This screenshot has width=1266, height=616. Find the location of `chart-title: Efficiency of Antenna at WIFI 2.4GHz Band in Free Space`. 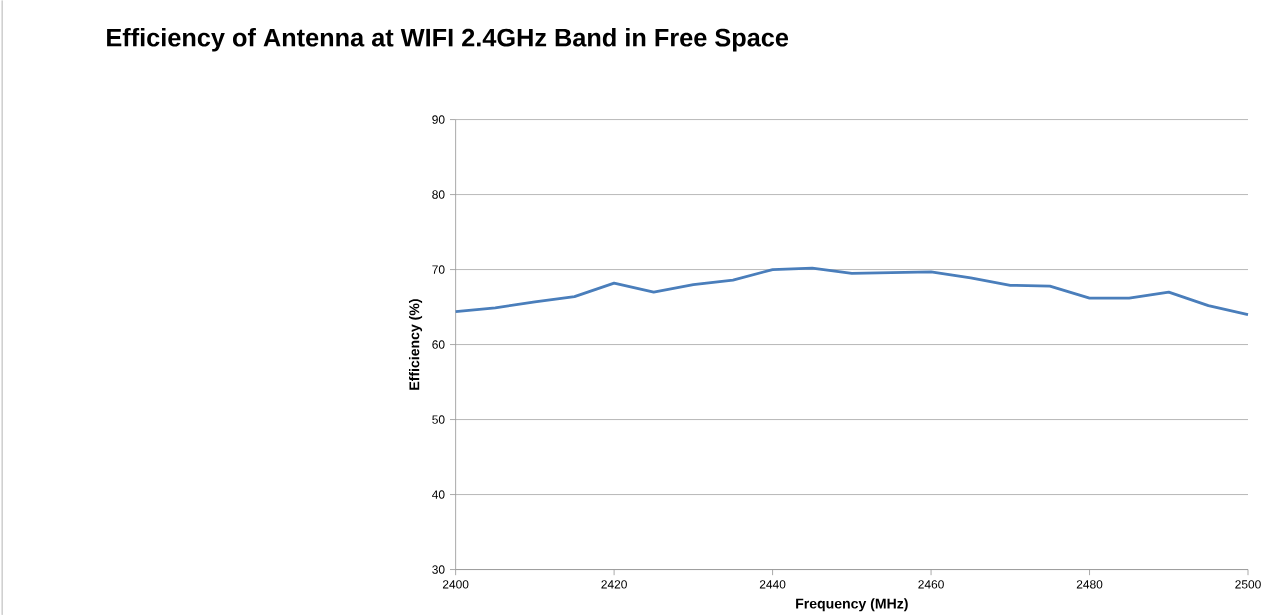

chart-title: Efficiency of Antenna at WIFI 2.4GHz Band in Free Space is located at coordinates (448, 39).